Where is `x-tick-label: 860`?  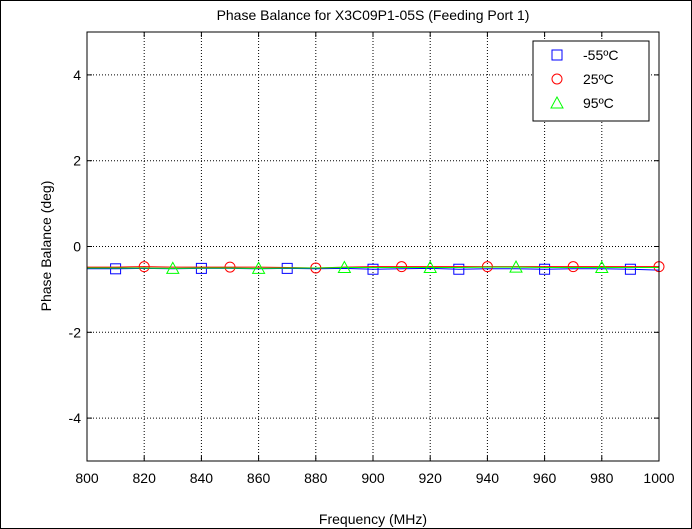 x-tick-label: 860 is located at coordinates (259, 478).